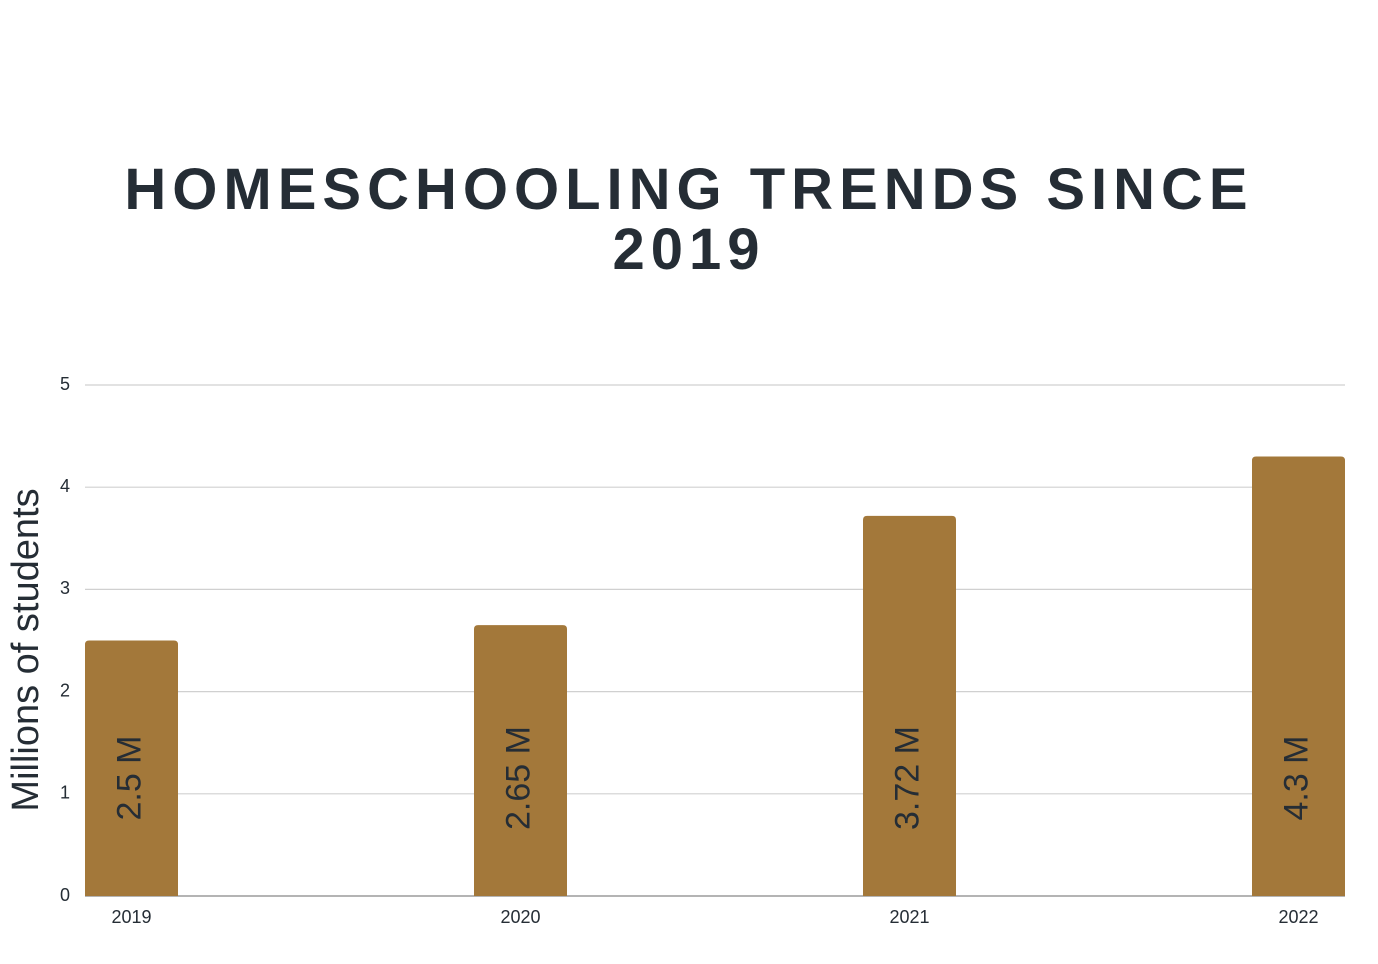 This screenshot has width=1378, height=964. I want to click on data-label: 3.72 M, so click(907, 778).